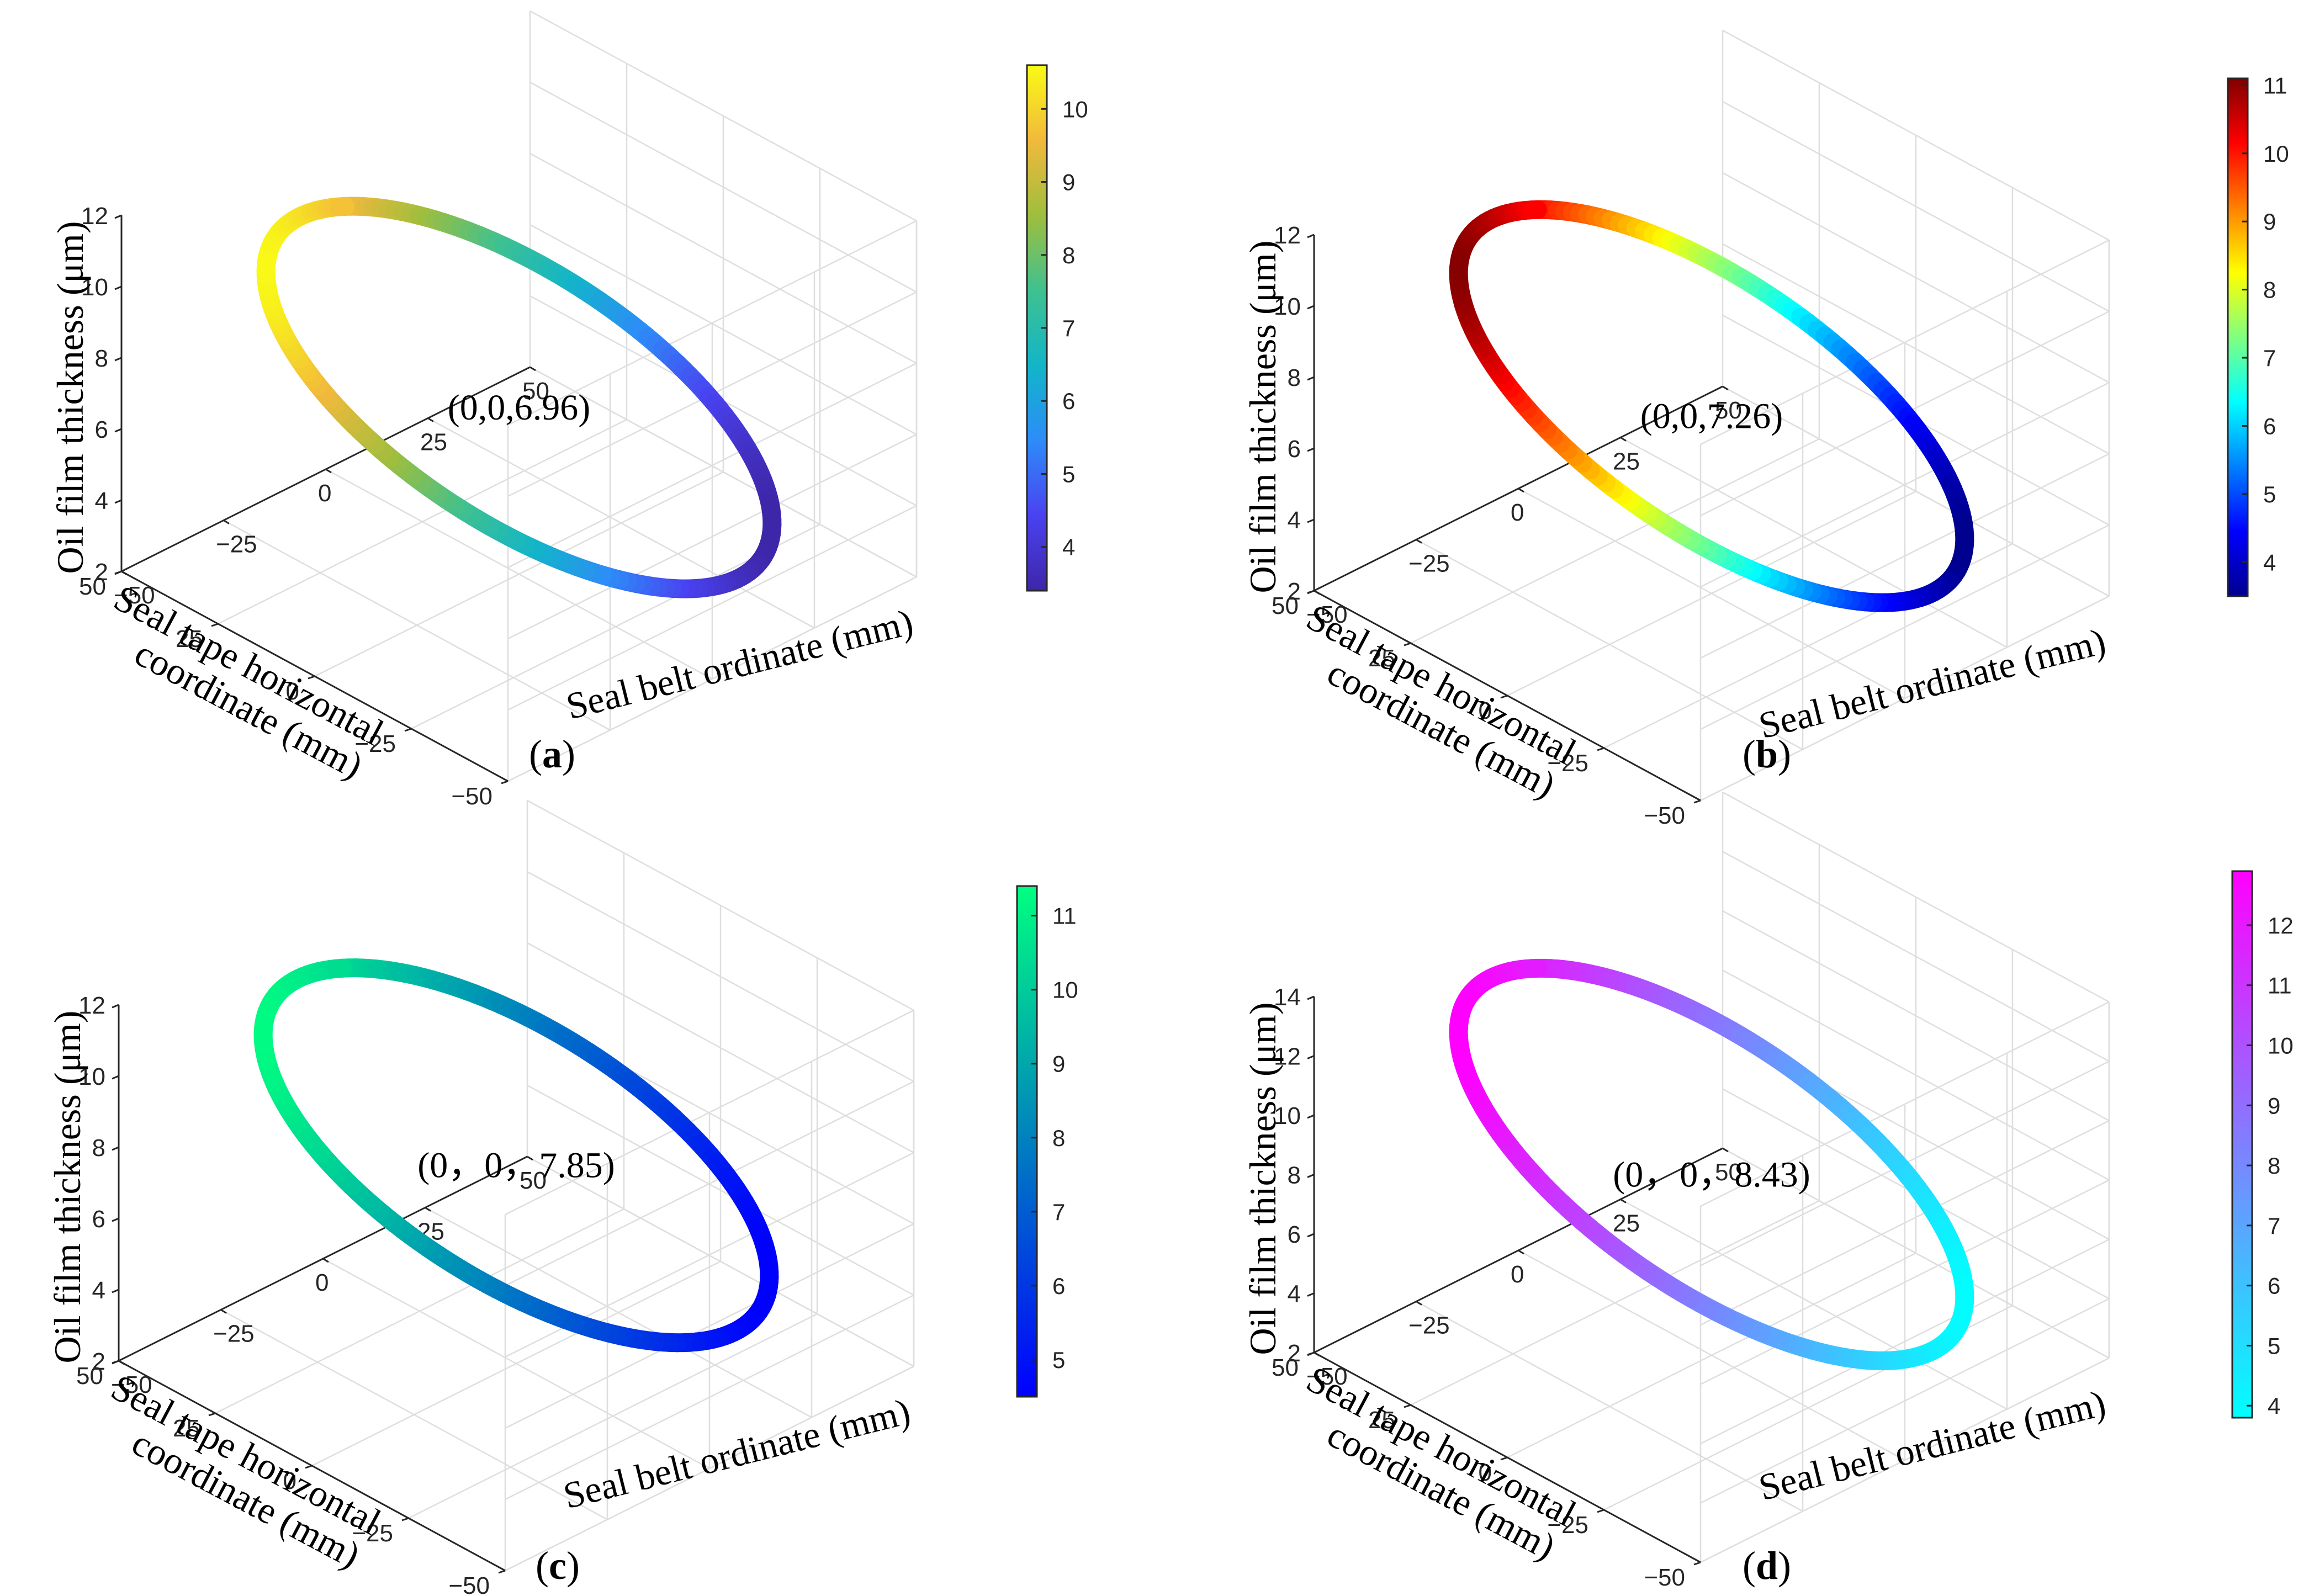  Describe the element at coordinates (92, 586) in the screenshot. I see `x-tick-label: 50` at that location.